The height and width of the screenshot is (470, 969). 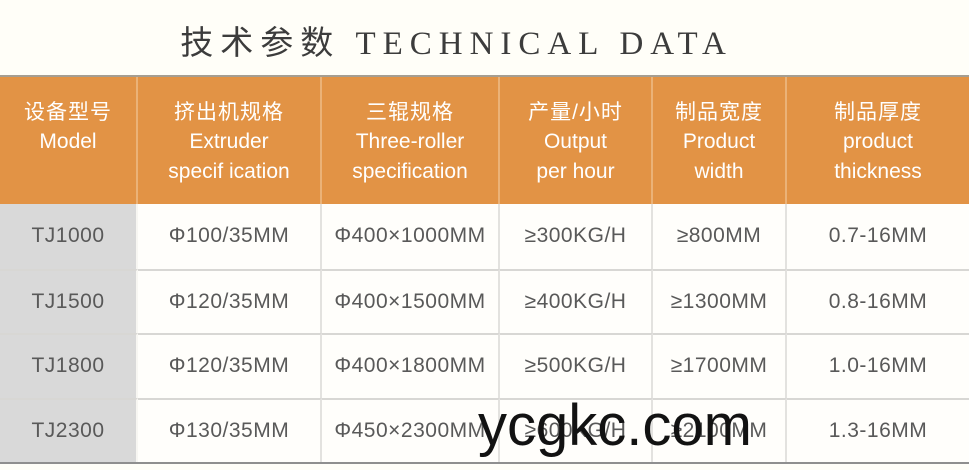 What do you see at coordinates (411, 300) in the screenshot?
I see `cell-three-roller-spec: Φ400×1500MM` at bounding box center [411, 300].